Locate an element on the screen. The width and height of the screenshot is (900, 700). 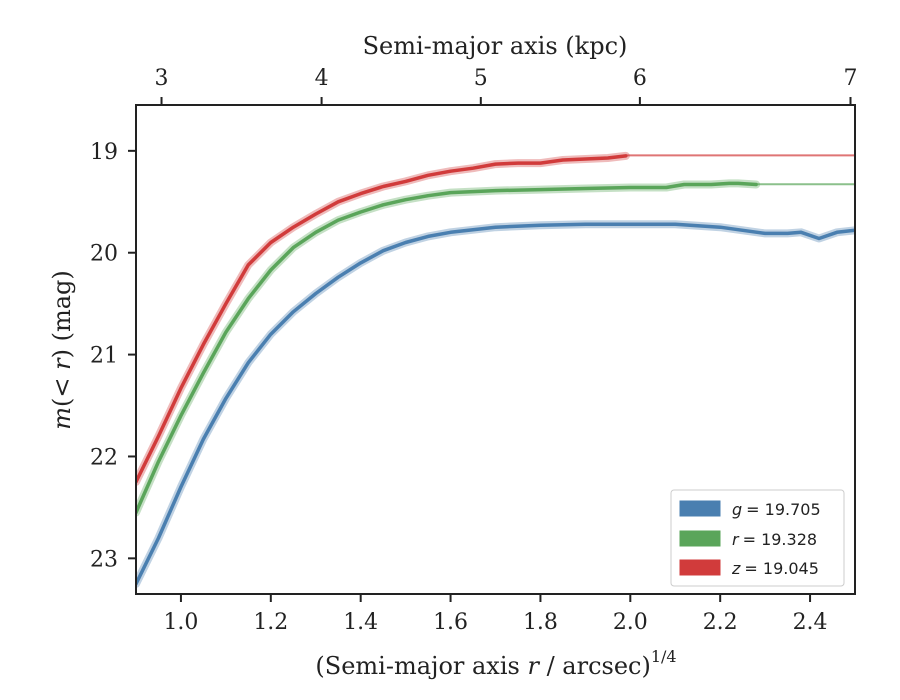
top-tick-label: 4 is located at coordinates (322, 78).